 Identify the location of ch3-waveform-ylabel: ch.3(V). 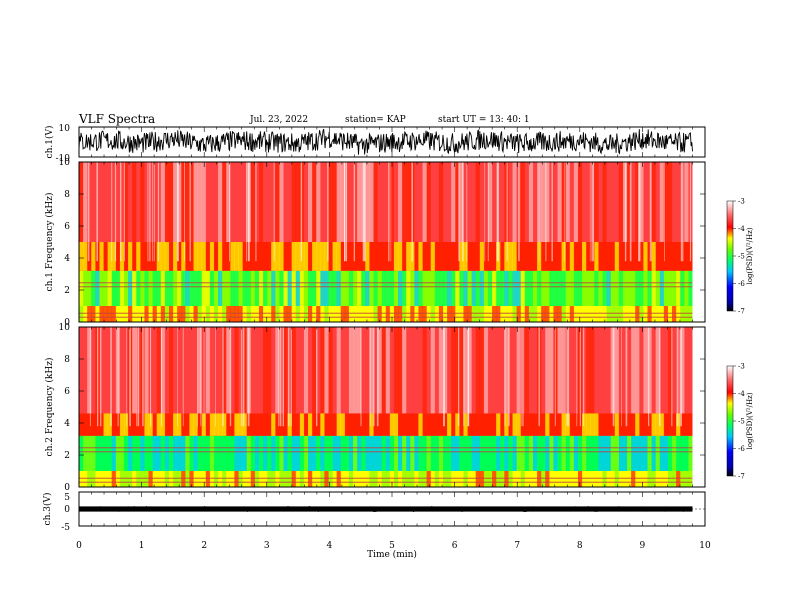
(47, 509).